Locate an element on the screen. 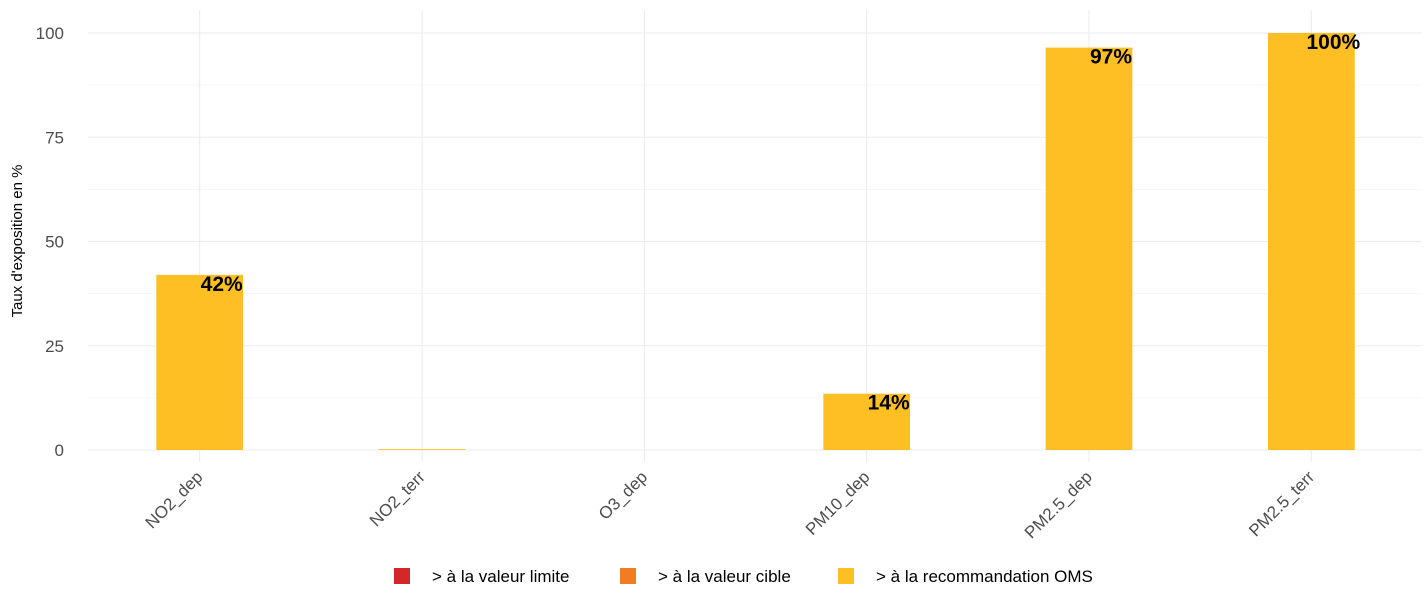 This screenshot has width=1424, height=594. y-axis-ticks: 0 25 50 75 100 is located at coordinates (50, 242).